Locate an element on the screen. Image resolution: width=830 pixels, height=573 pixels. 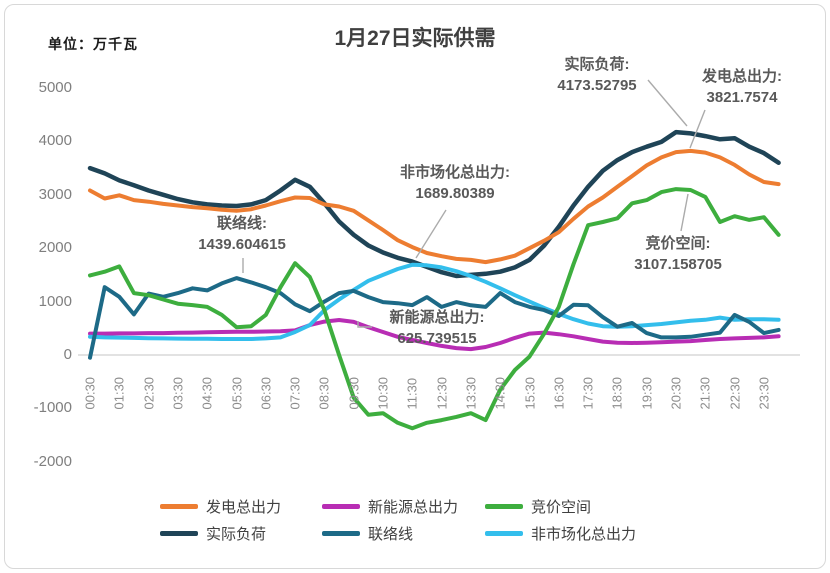
x-tick-label: 00:30 is located at coordinates (90, 393).